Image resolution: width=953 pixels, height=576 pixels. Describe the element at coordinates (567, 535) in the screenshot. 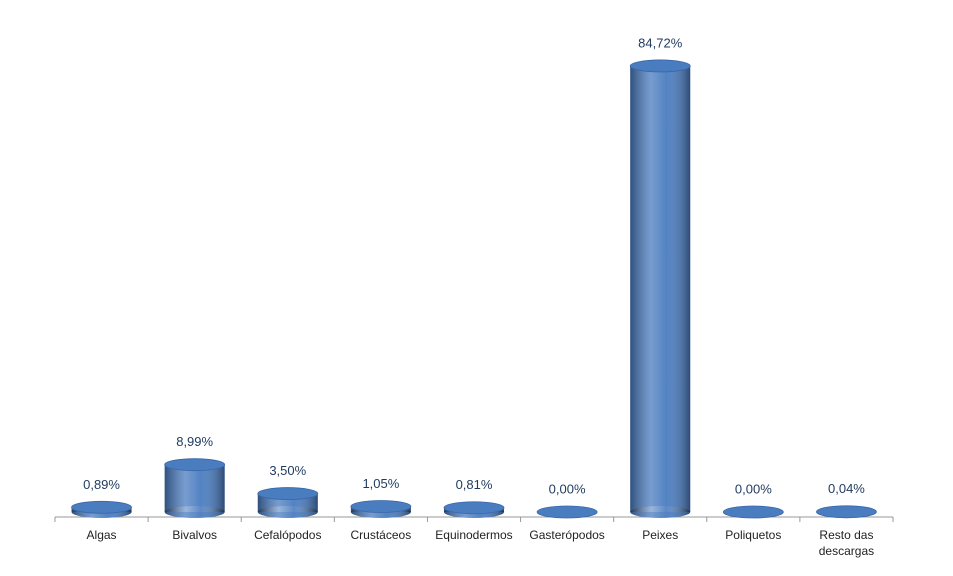

I see `x-tick-label: Gasterópodos` at that location.